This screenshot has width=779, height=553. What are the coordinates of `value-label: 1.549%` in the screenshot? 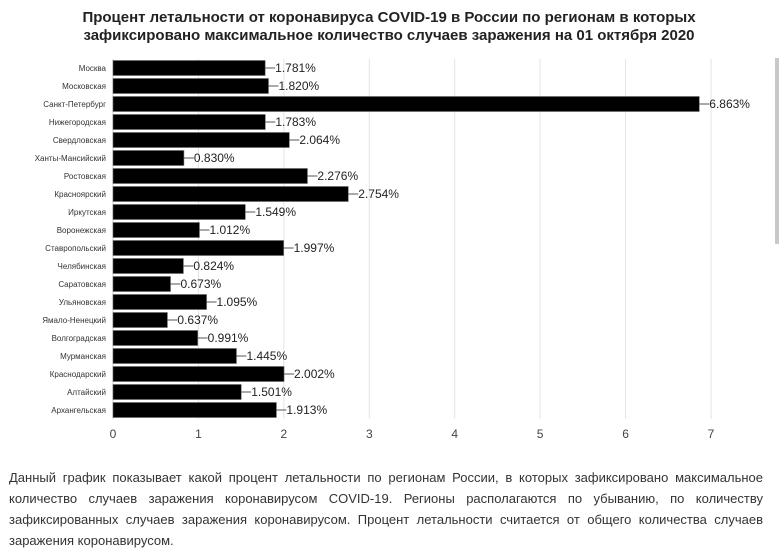 It's located at (275, 212).